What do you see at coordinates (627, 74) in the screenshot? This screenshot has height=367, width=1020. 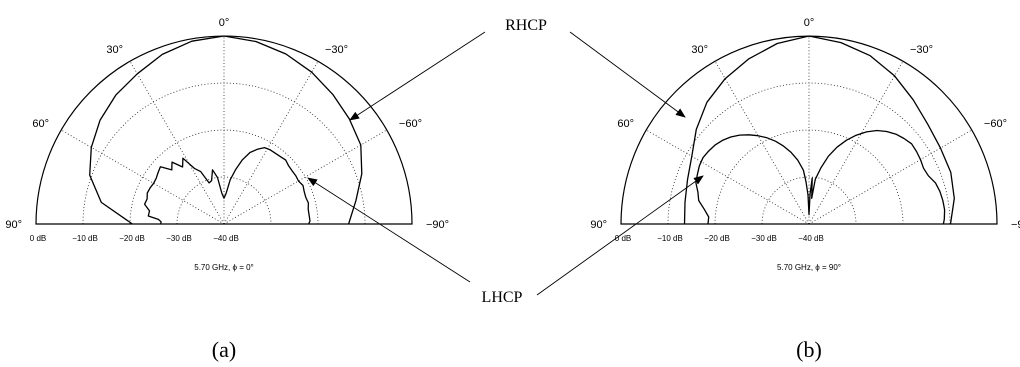 I see `rhcp-arrow-b` at bounding box center [627, 74].